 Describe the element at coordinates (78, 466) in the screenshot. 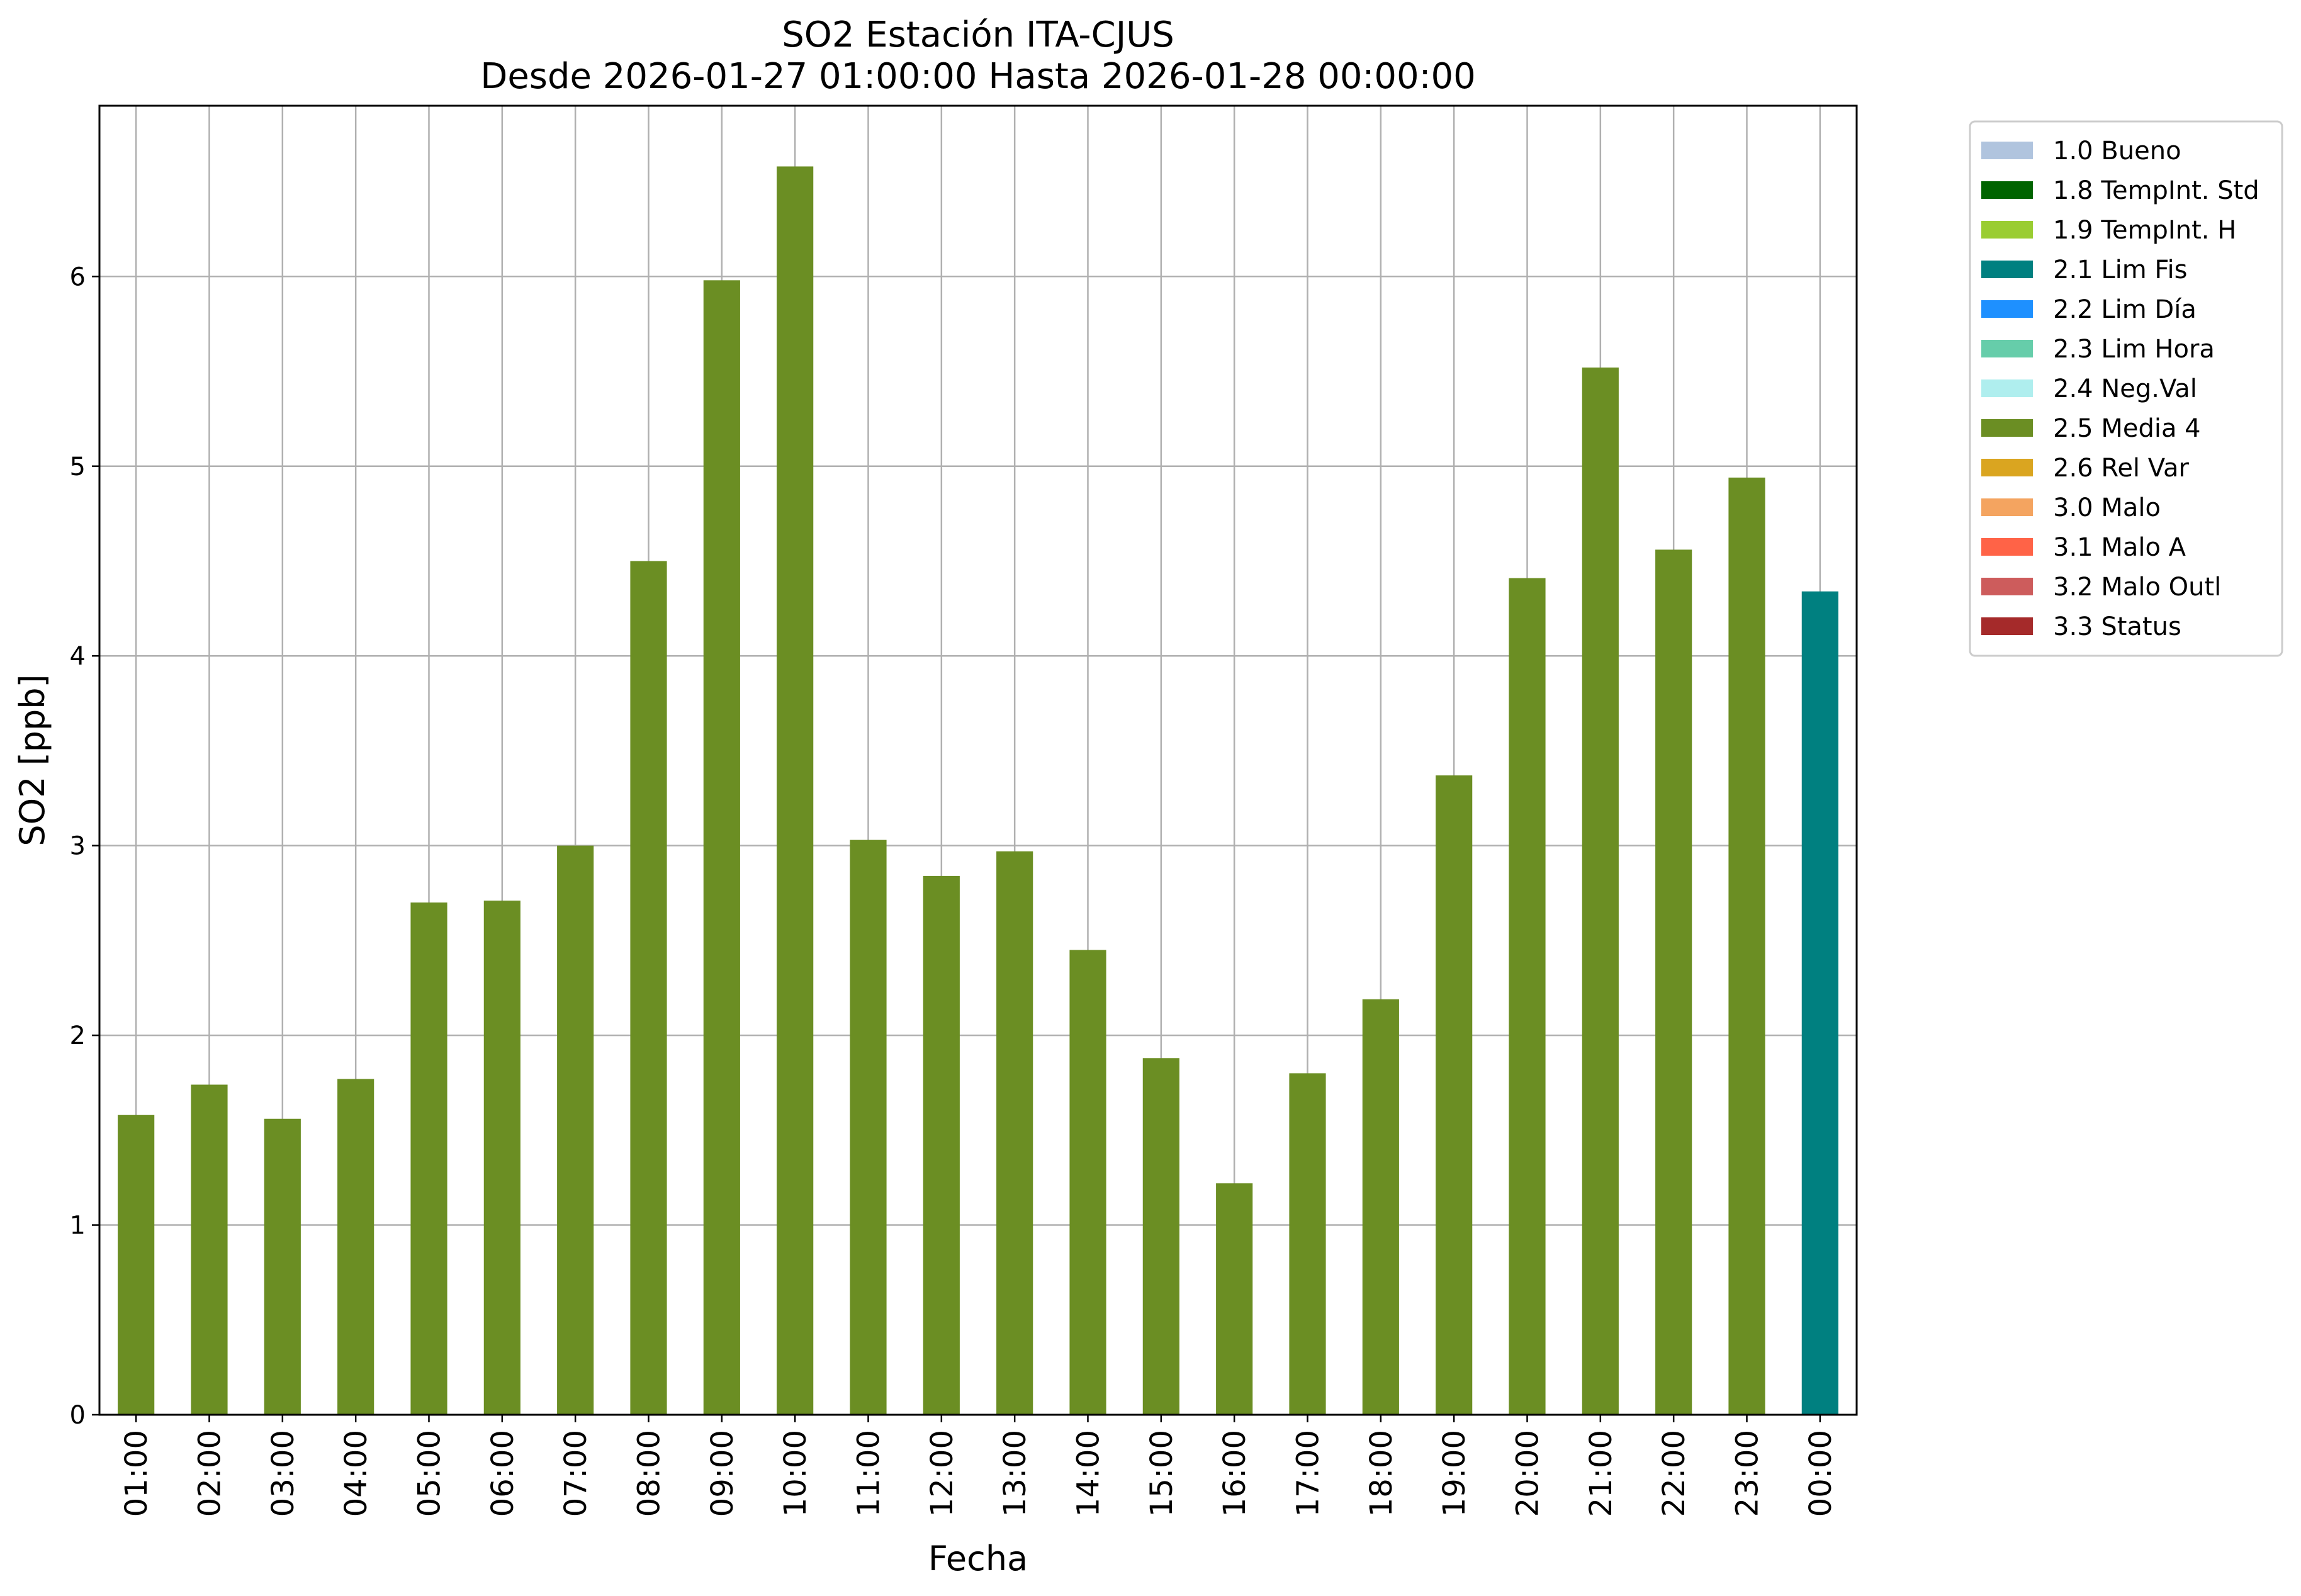

I see `y-tick-label: 5` at that location.